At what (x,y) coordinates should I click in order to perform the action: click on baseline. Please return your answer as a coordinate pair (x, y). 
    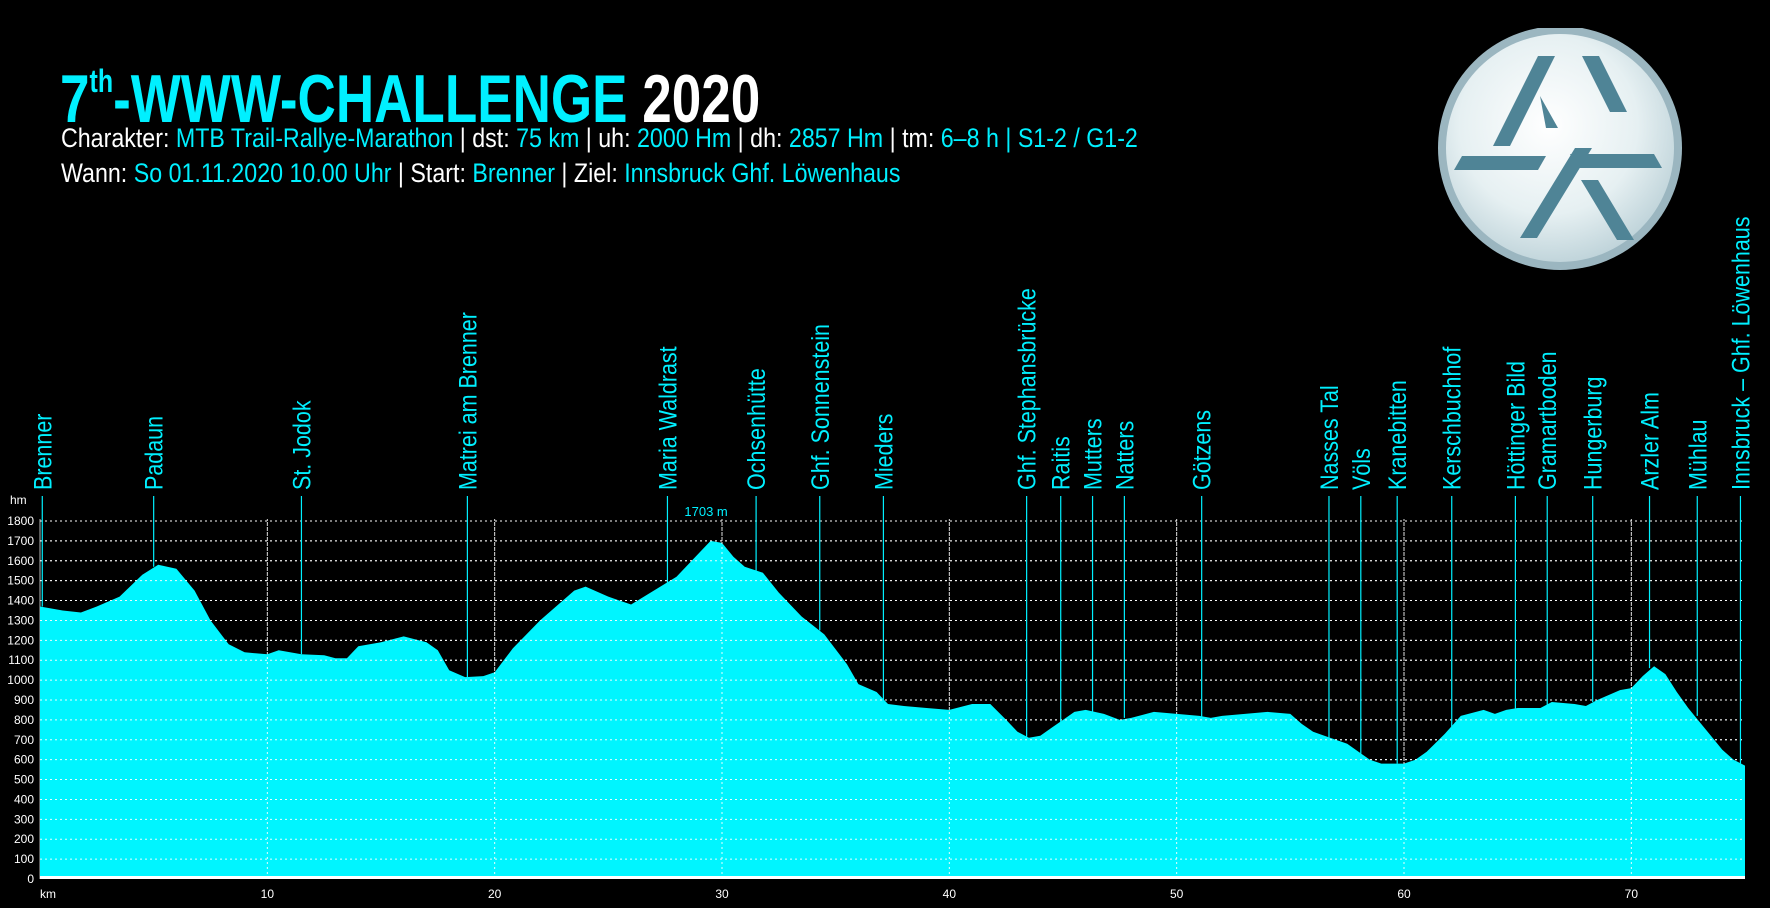
    Looking at the image, I should click on (892, 877).